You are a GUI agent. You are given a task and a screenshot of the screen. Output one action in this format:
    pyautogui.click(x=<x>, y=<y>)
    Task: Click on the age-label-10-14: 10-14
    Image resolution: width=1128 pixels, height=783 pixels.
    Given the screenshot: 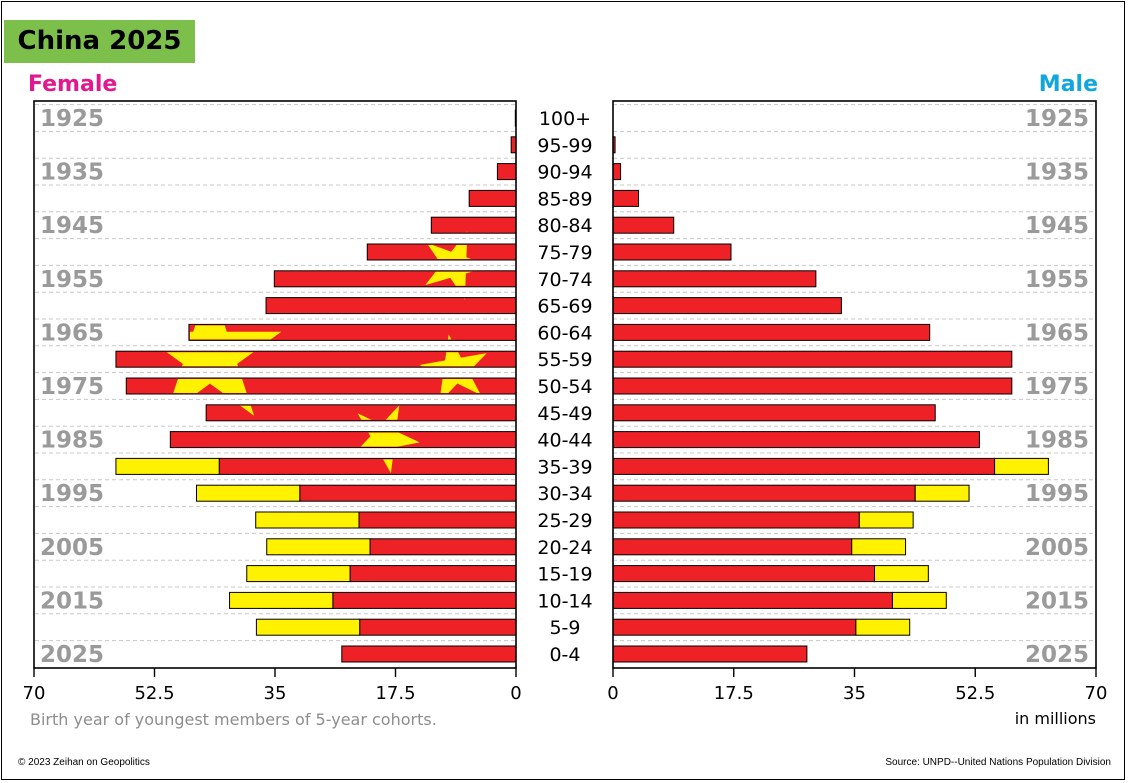 What is the action you would take?
    pyautogui.click(x=564, y=601)
    